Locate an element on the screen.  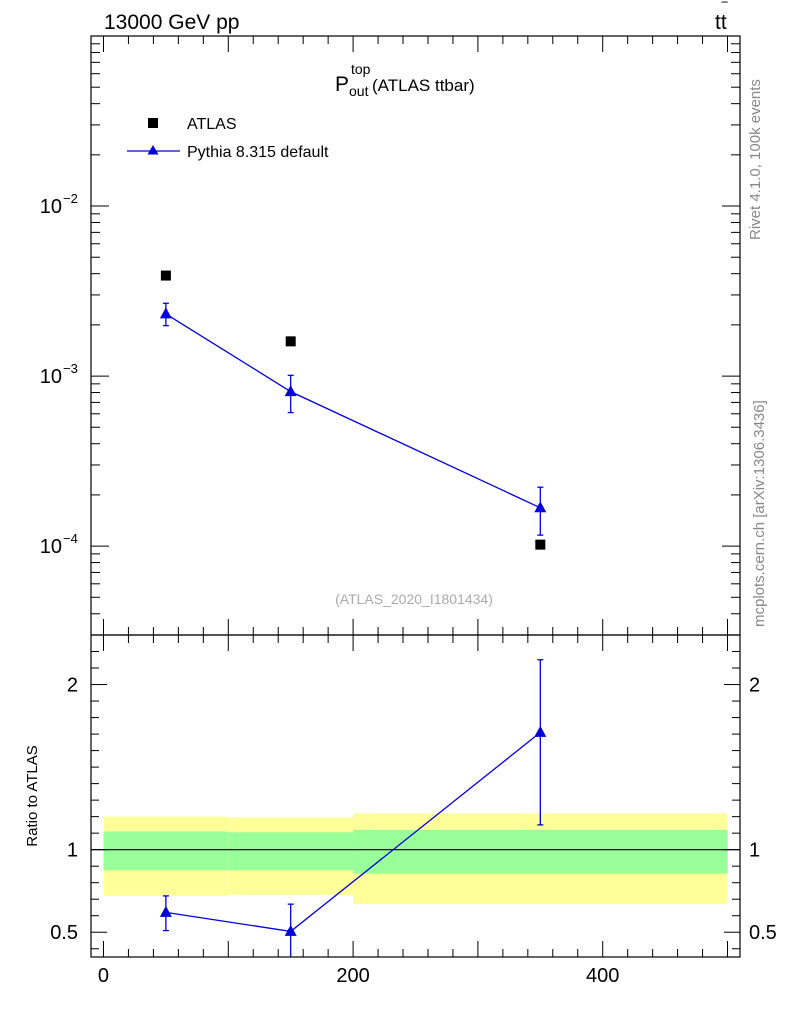
legend-atlas-label: ATLAS is located at coordinates (212, 124).